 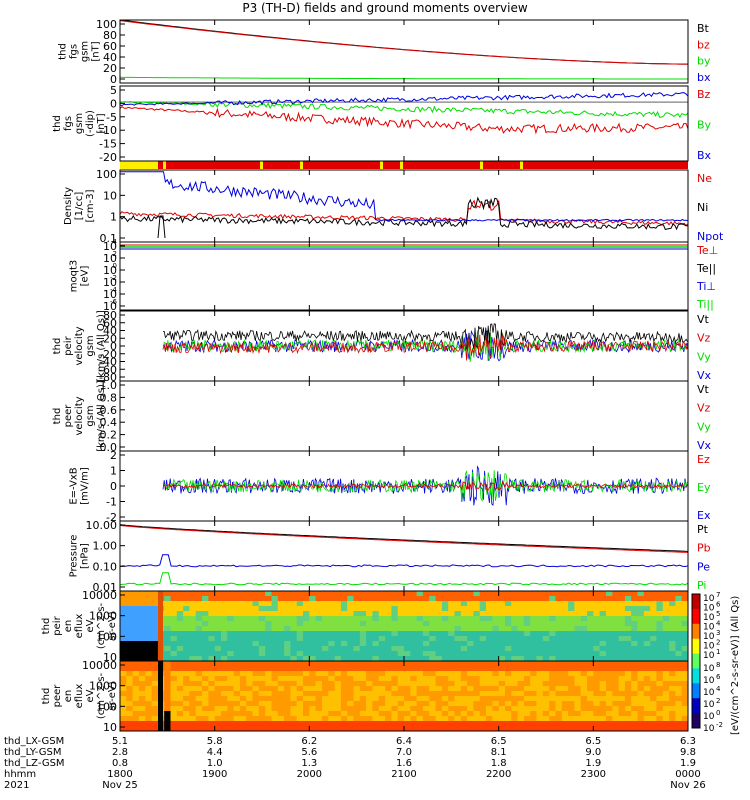 What do you see at coordinates (113, 79) in the screenshot?
I see `y-tick-label: 0` at bounding box center [113, 79].